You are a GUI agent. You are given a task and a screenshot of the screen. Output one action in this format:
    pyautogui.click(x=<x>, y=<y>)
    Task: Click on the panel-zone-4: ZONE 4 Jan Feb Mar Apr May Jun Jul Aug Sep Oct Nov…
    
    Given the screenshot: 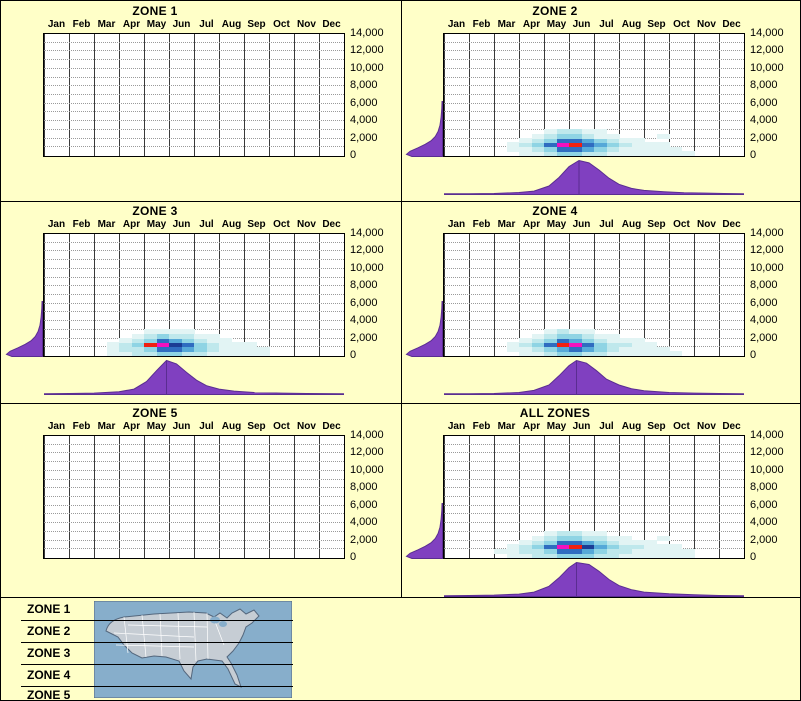 What is the action you would take?
    pyautogui.click(x=600, y=302)
    